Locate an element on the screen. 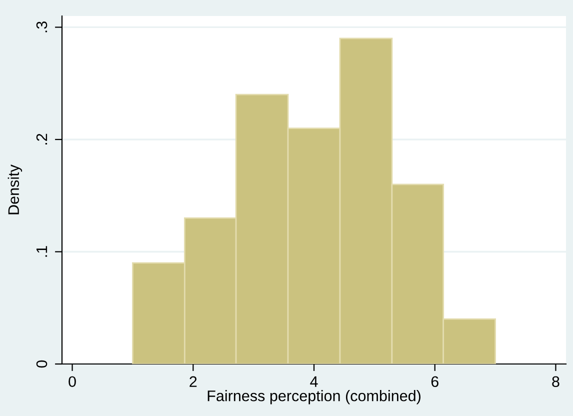  y-axis-title: Density is located at coordinates (15, 189).